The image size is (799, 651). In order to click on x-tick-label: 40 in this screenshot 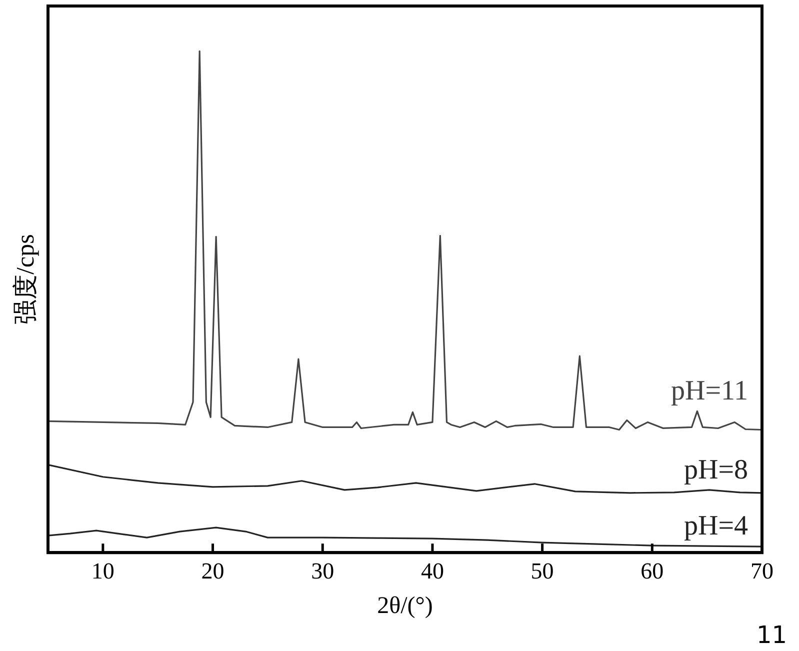, I will do `click(432, 571)`.